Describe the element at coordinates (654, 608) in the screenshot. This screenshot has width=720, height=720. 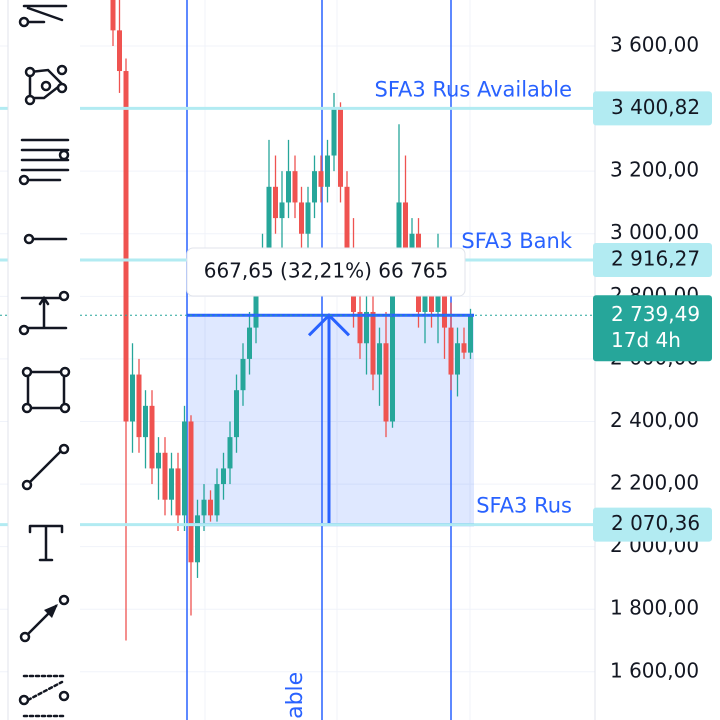
I see `y-tick-label: 1 800,00` at that location.